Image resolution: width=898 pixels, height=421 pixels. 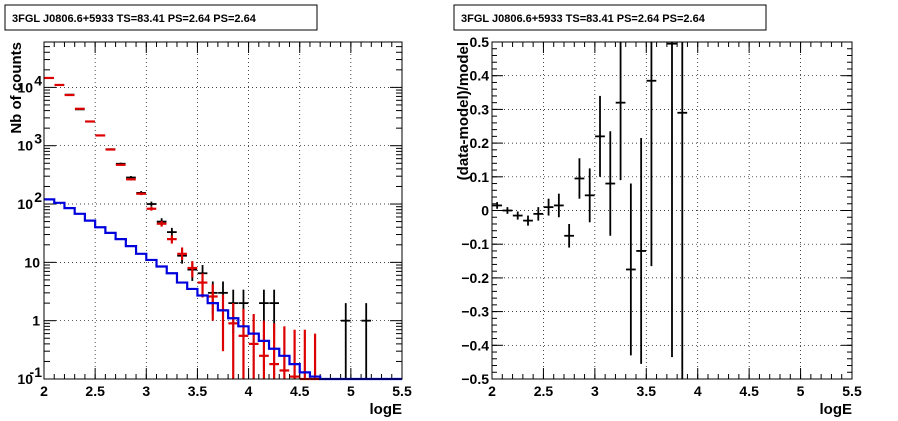 What do you see at coordinates (16, 88) in the screenshot?
I see `y-axis-title: Nb of counts` at bounding box center [16, 88].